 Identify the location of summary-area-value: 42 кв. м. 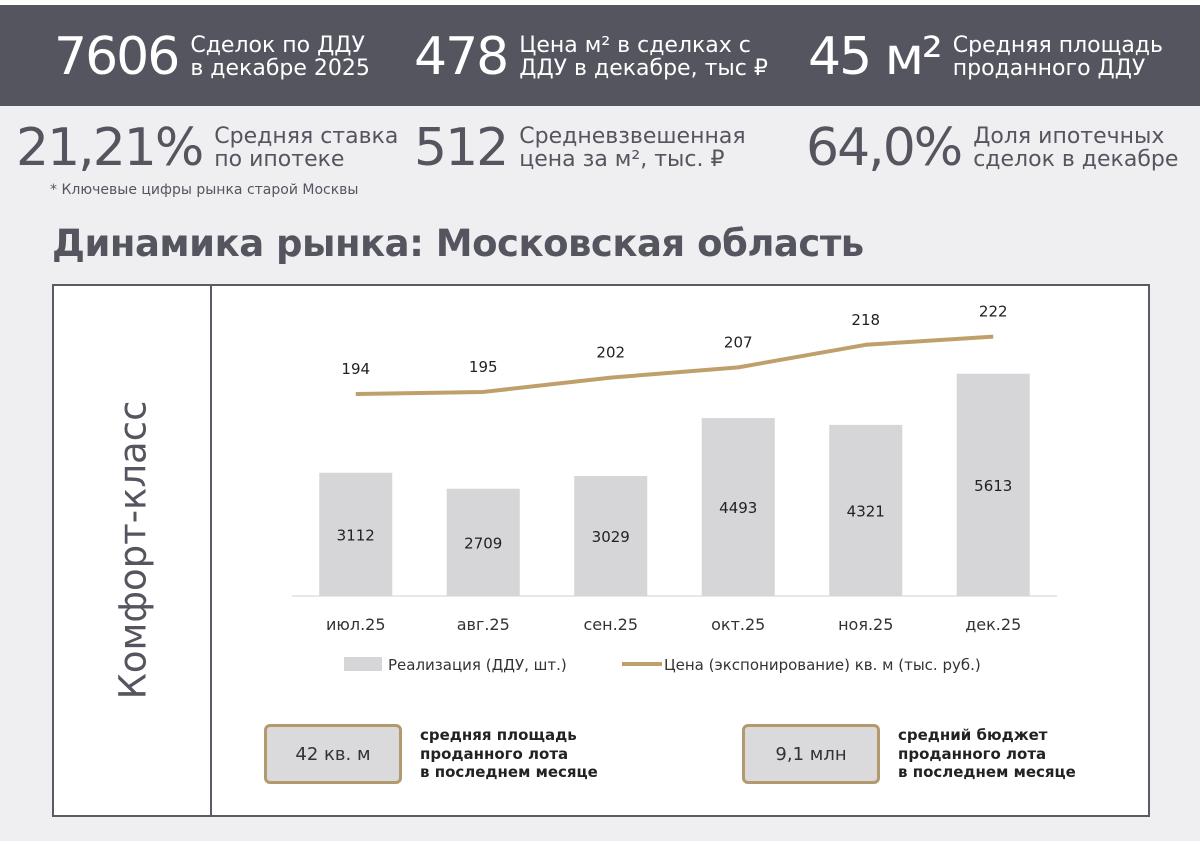
(333, 754).